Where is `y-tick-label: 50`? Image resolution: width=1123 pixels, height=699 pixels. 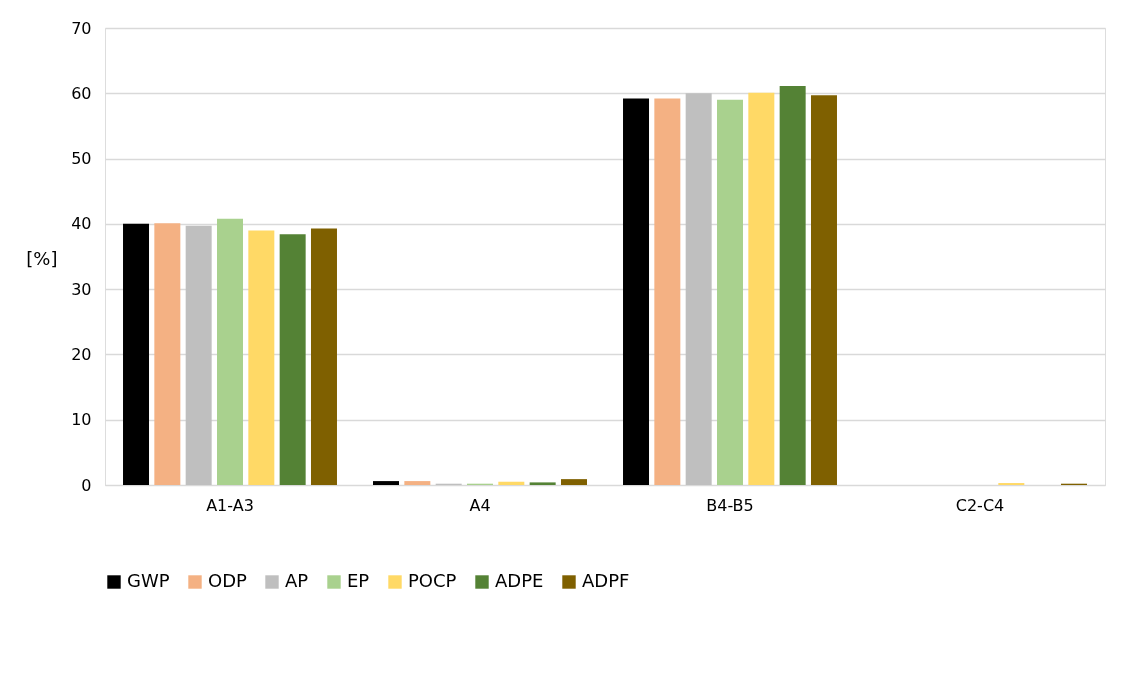
y-tick-label: 50 is located at coordinates (81, 159).